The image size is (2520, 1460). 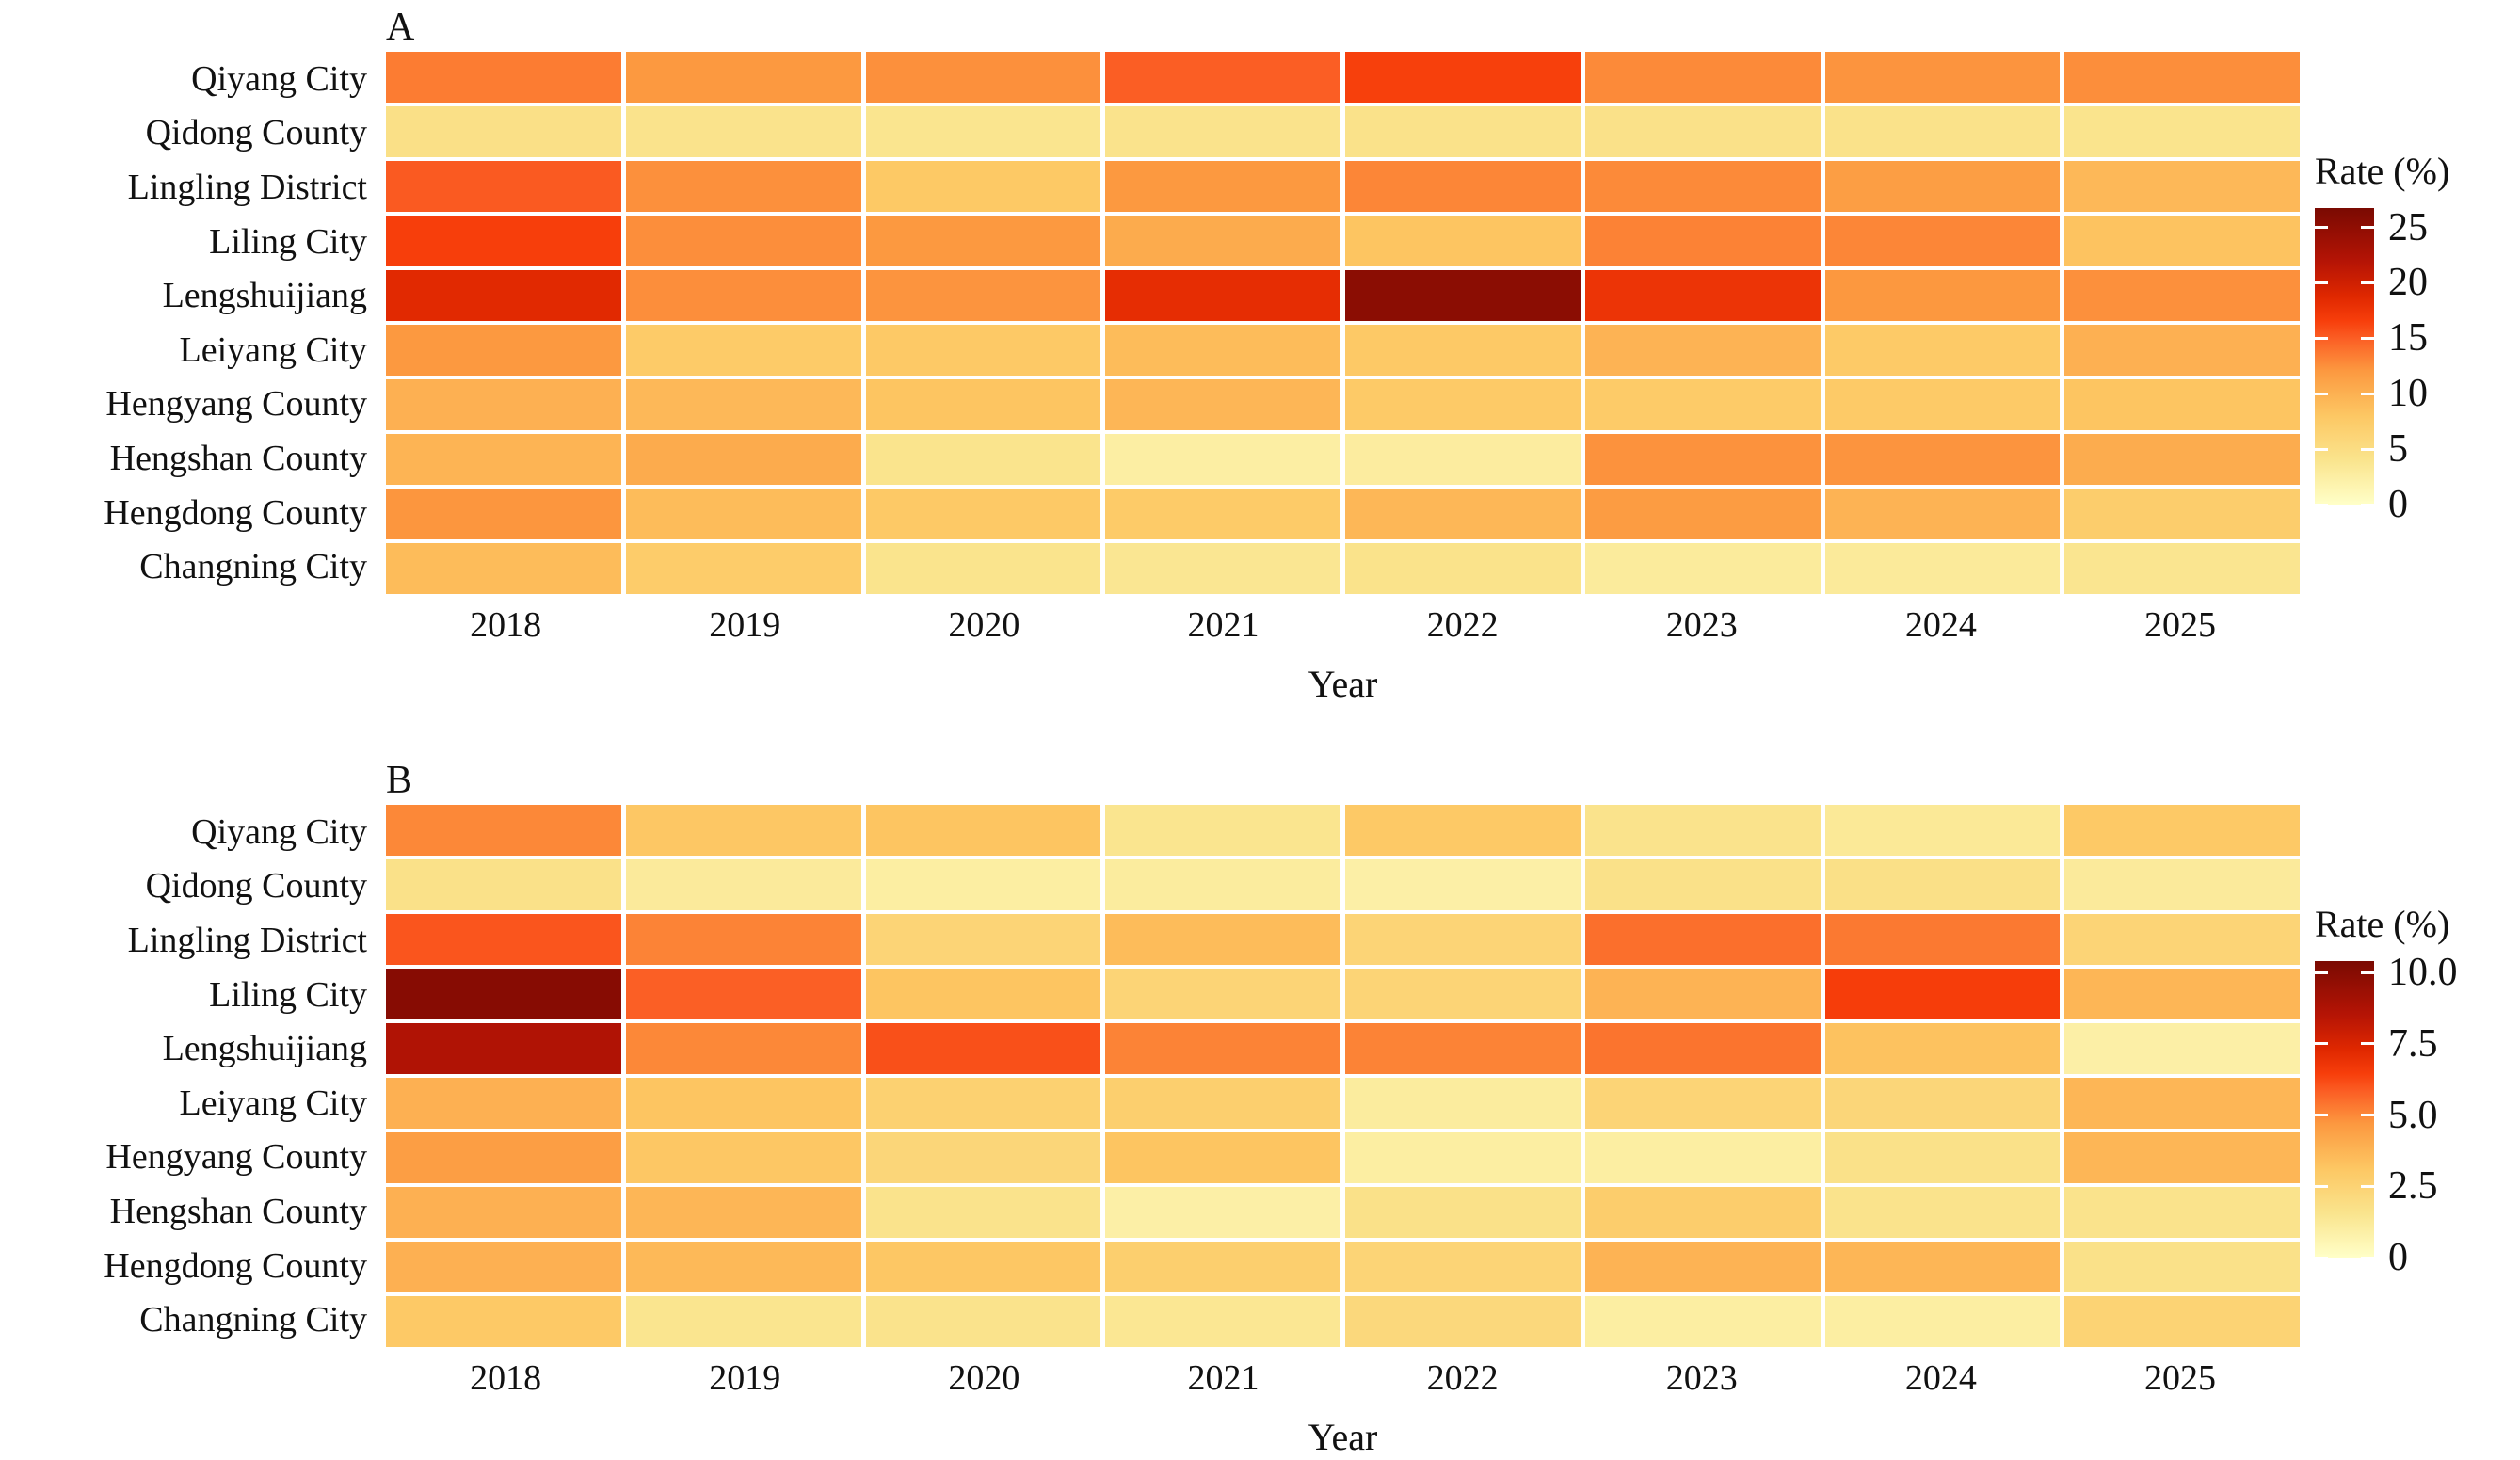 What do you see at coordinates (256, 133) in the screenshot?
I see `row-label: Qidong County` at bounding box center [256, 133].